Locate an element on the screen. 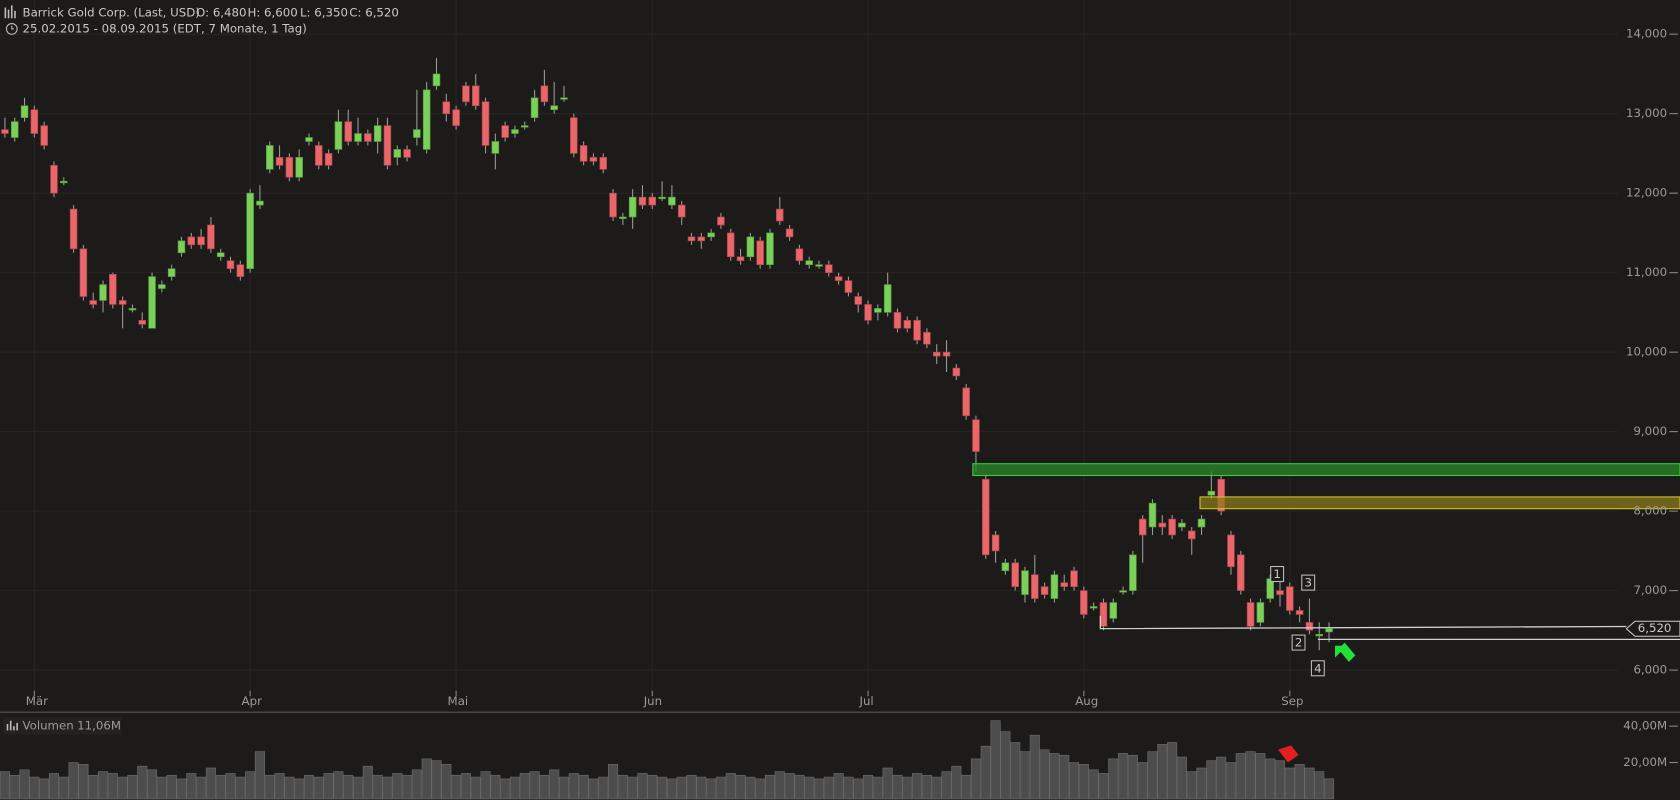 The height and width of the screenshot is (800, 1680). y-tick-label: 13,000 is located at coordinates (1646, 113).